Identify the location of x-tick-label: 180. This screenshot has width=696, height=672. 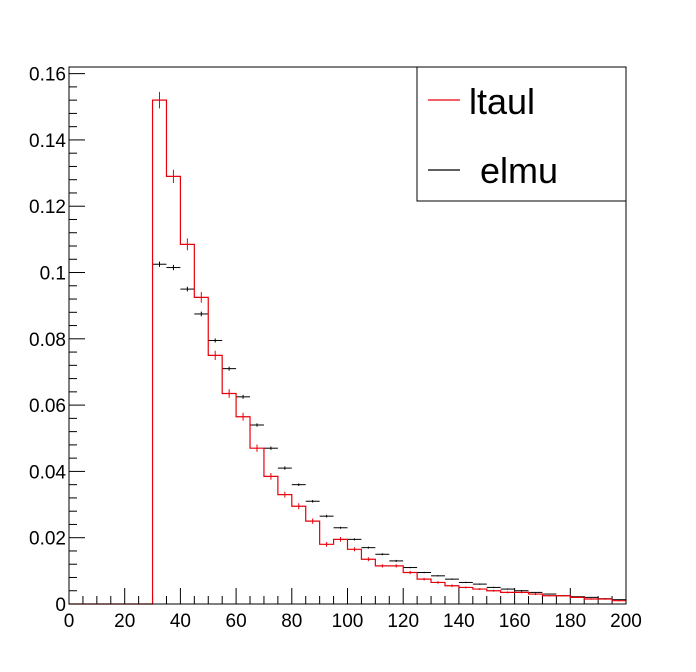
(570, 621).